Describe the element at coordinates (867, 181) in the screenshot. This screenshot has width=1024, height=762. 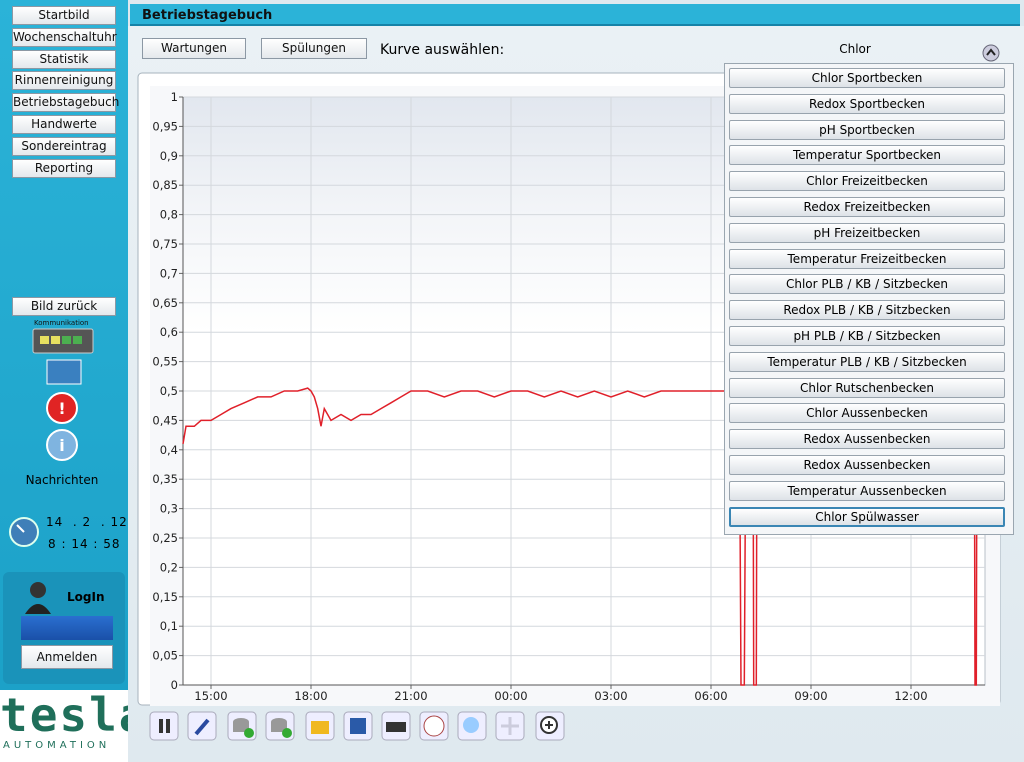
I see `curve-option: Chlor Freizeitbecken` at that location.